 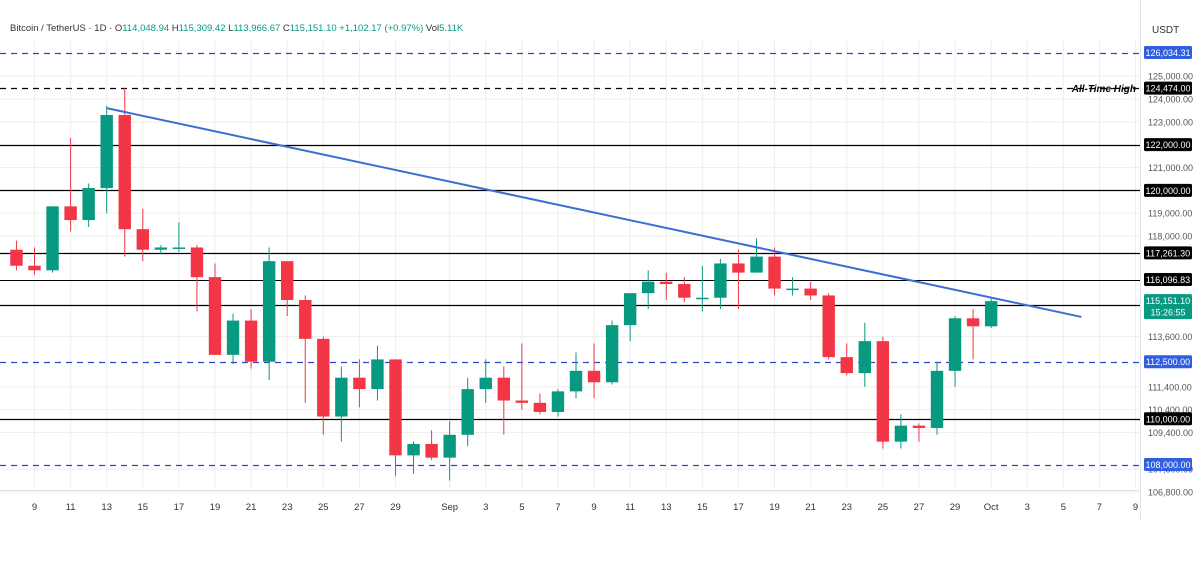 What do you see at coordinates (1170, 492) in the screenshot?
I see `y-tick-label-11: 106,800.00` at bounding box center [1170, 492].